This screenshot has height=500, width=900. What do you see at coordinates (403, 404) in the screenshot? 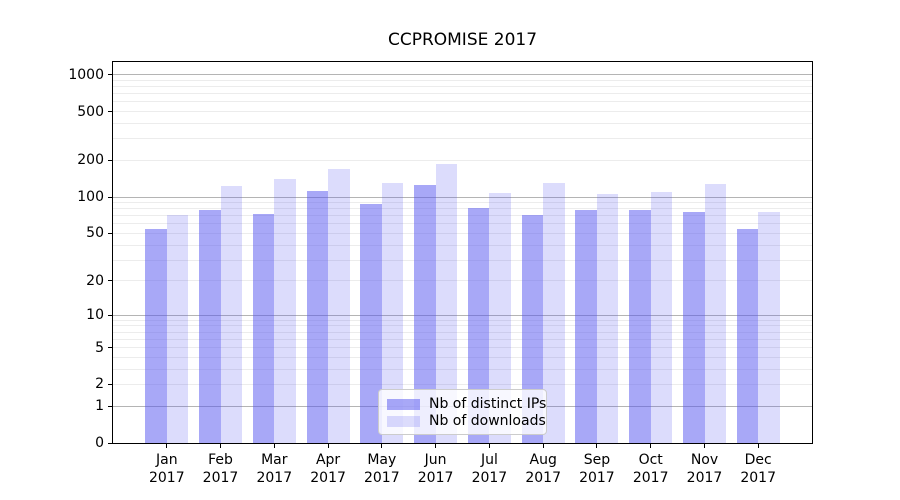
I see `legend-swatch-distinct-ips` at bounding box center [403, 404].